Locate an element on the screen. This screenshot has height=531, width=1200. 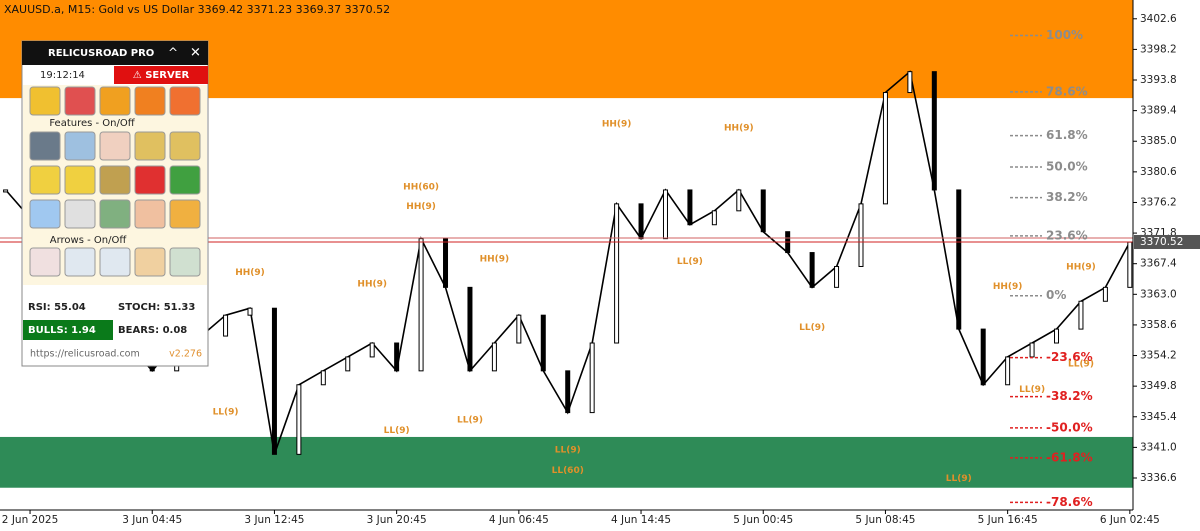
x-tick-label: 3 Jun 04:45 is located at coordinates (152, 520).